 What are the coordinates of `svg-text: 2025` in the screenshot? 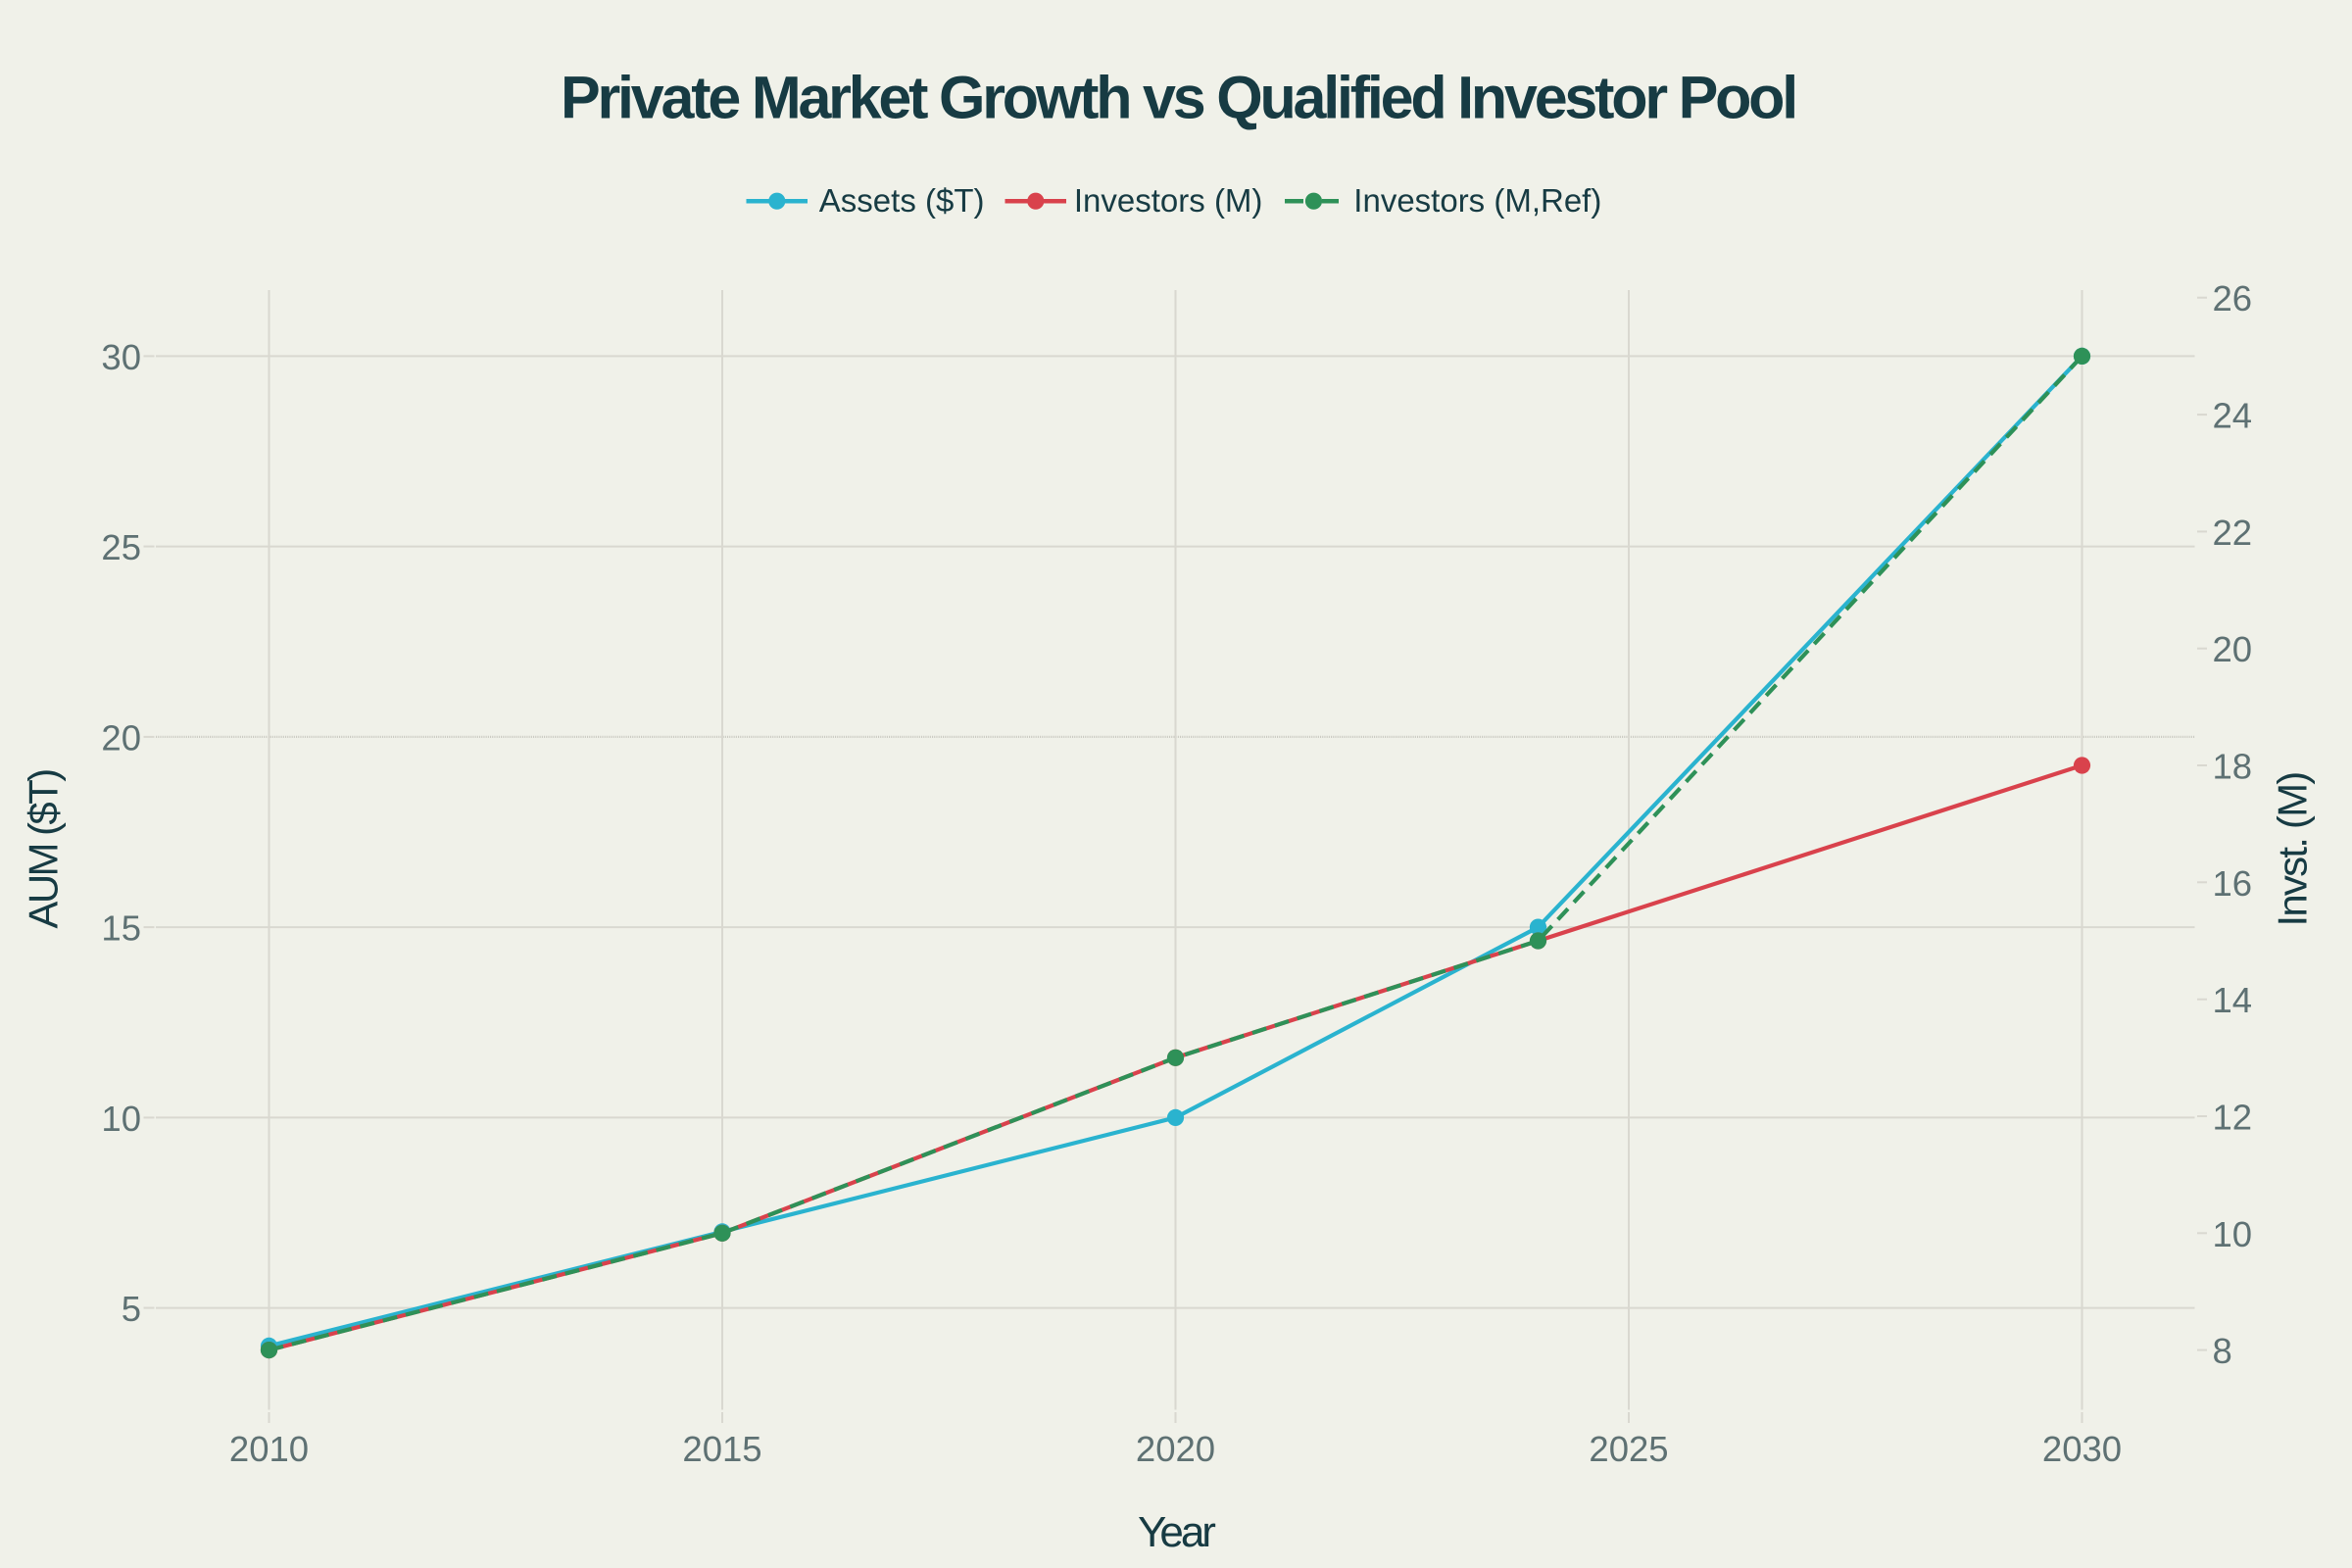 It's located at (1628, 1449).